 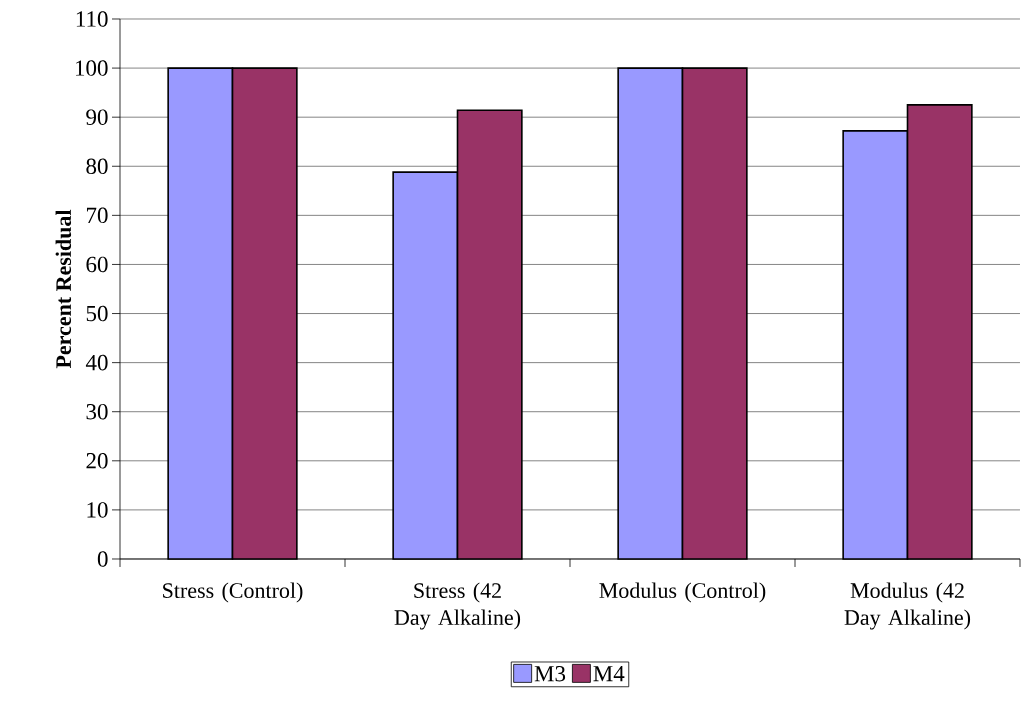 I want to click on legend-label: M3, so click(x=550, y=674).